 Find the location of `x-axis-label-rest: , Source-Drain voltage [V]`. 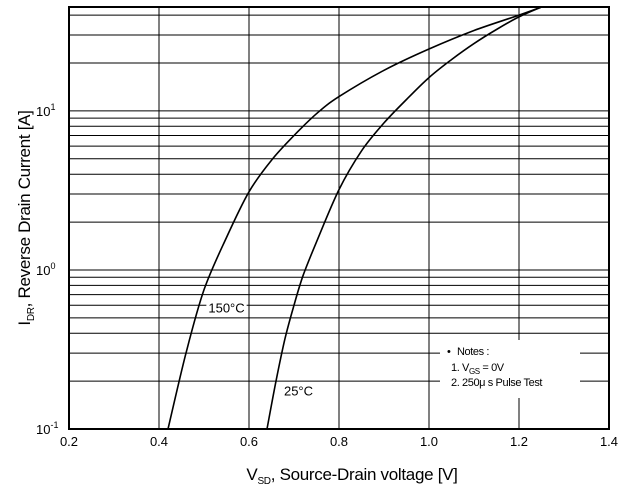

x-axis-label-rest: , Source-Drain voltage [V] is located at coordinates (364, 474).